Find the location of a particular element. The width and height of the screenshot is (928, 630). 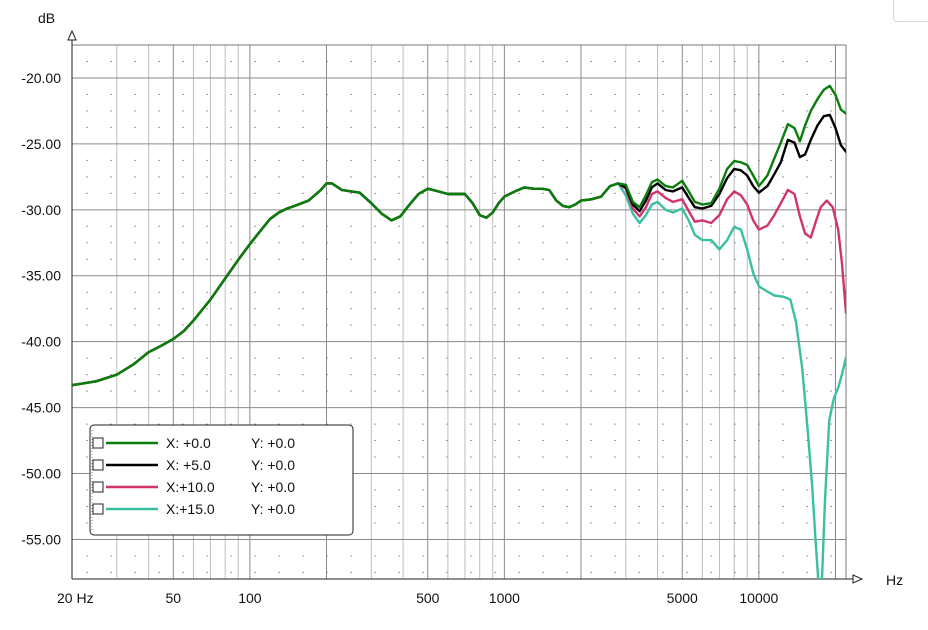

legend-x-offset: X:+10.0 is located at coordinates (190, 487).